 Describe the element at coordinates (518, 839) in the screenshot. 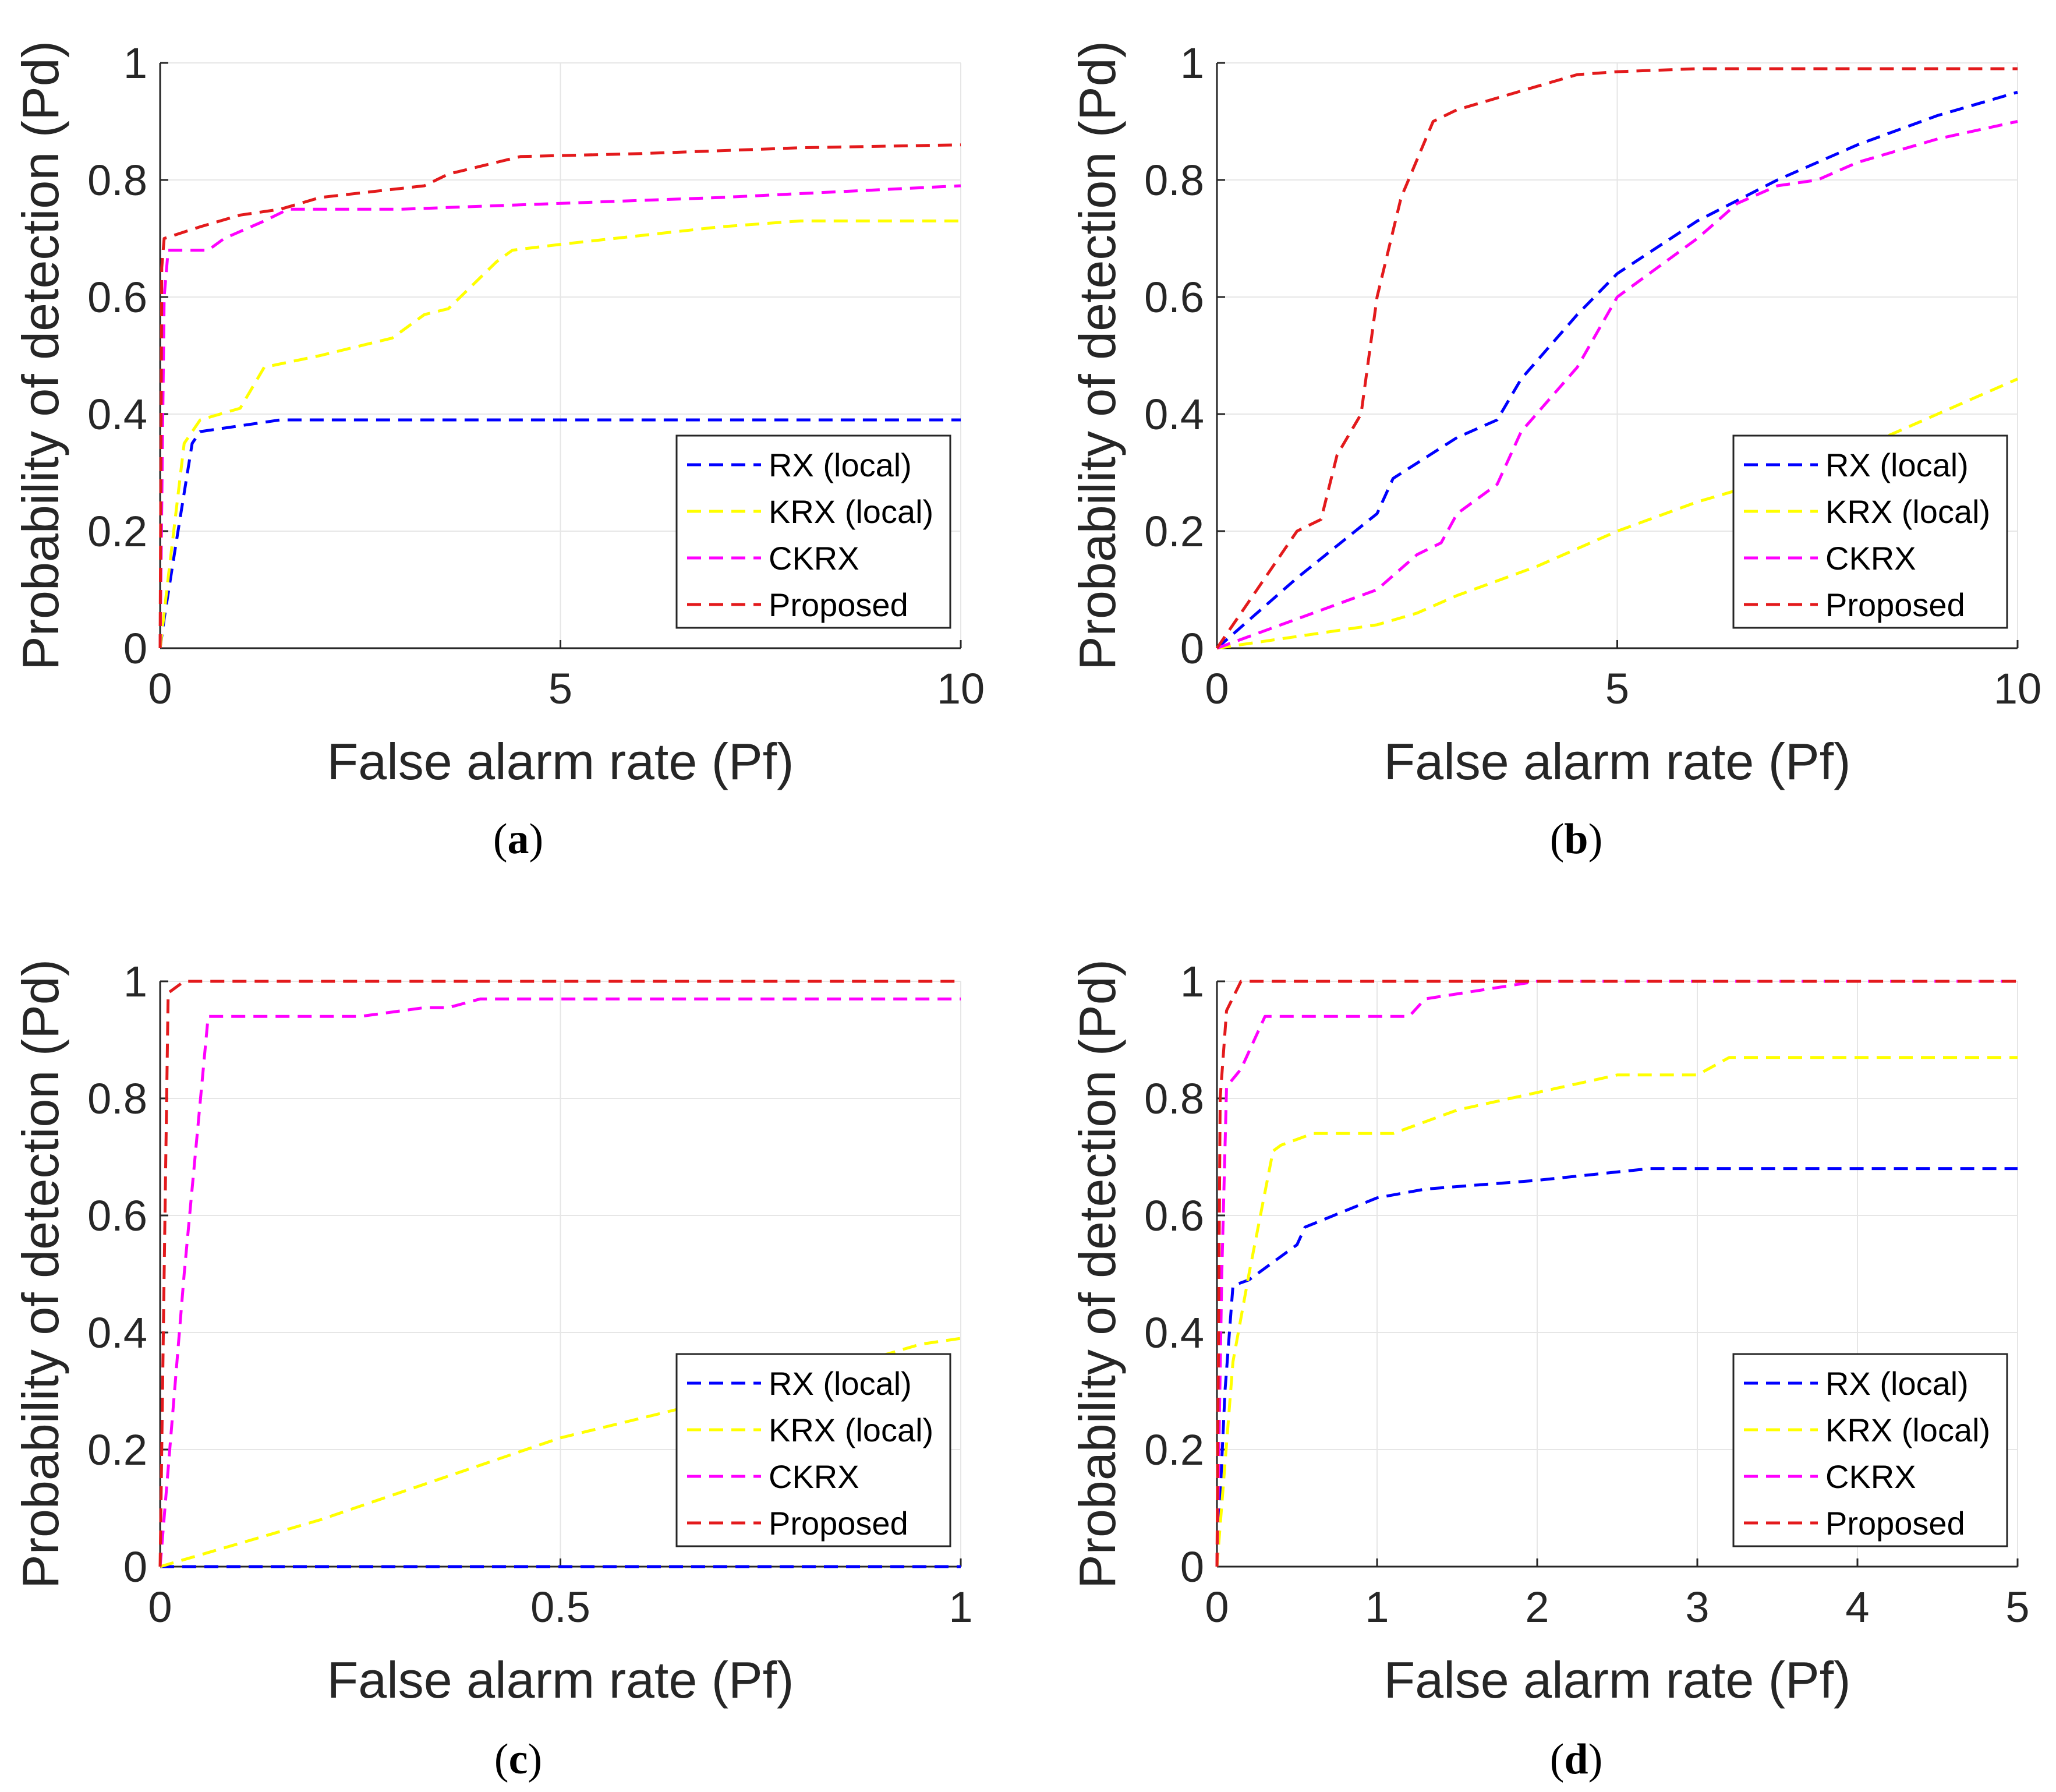

I see `panel-caption: (a)` at that location.